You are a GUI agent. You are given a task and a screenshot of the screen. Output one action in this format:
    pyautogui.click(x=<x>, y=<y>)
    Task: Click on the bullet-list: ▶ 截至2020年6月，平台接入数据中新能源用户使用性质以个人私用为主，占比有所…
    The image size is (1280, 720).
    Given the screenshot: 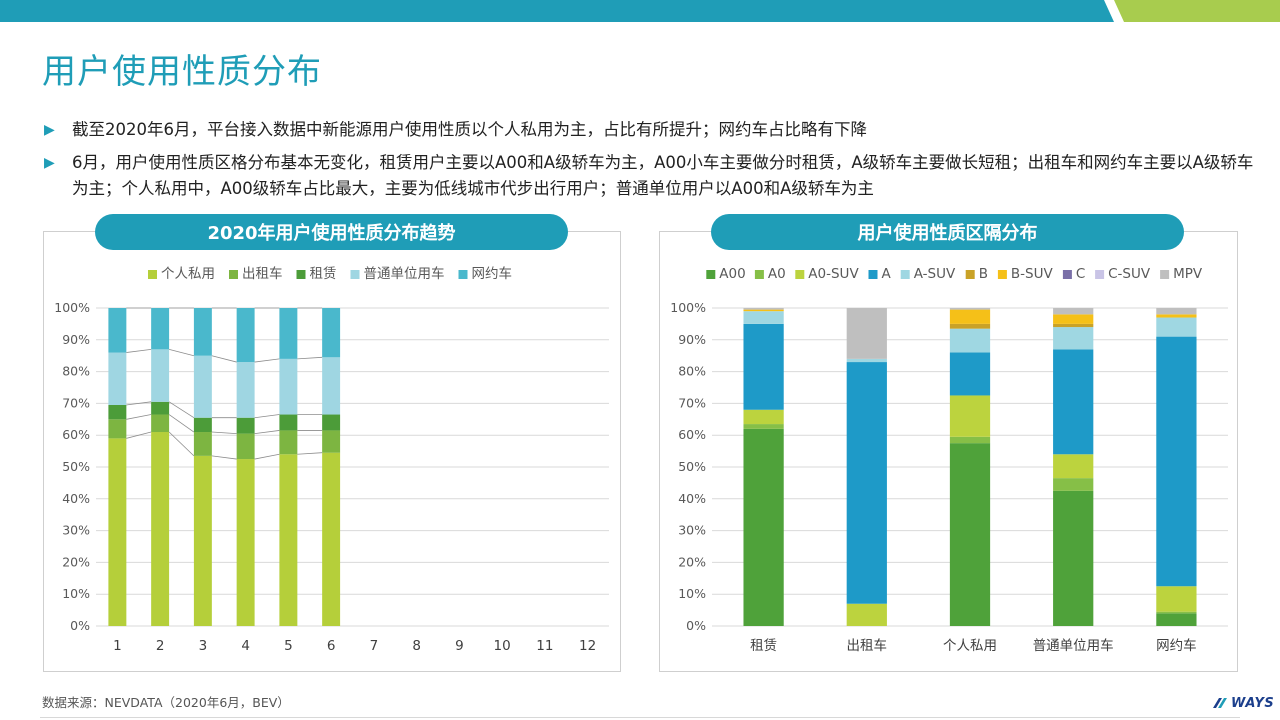 What is the action you would take?
    pyautogui.click(x=649, y=163)
    